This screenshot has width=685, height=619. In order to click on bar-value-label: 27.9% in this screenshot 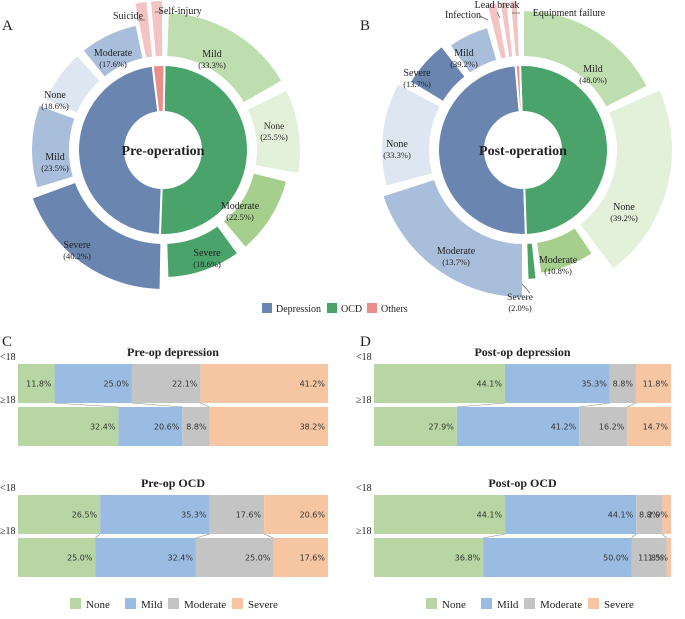, I will do `click(441, 427)`.